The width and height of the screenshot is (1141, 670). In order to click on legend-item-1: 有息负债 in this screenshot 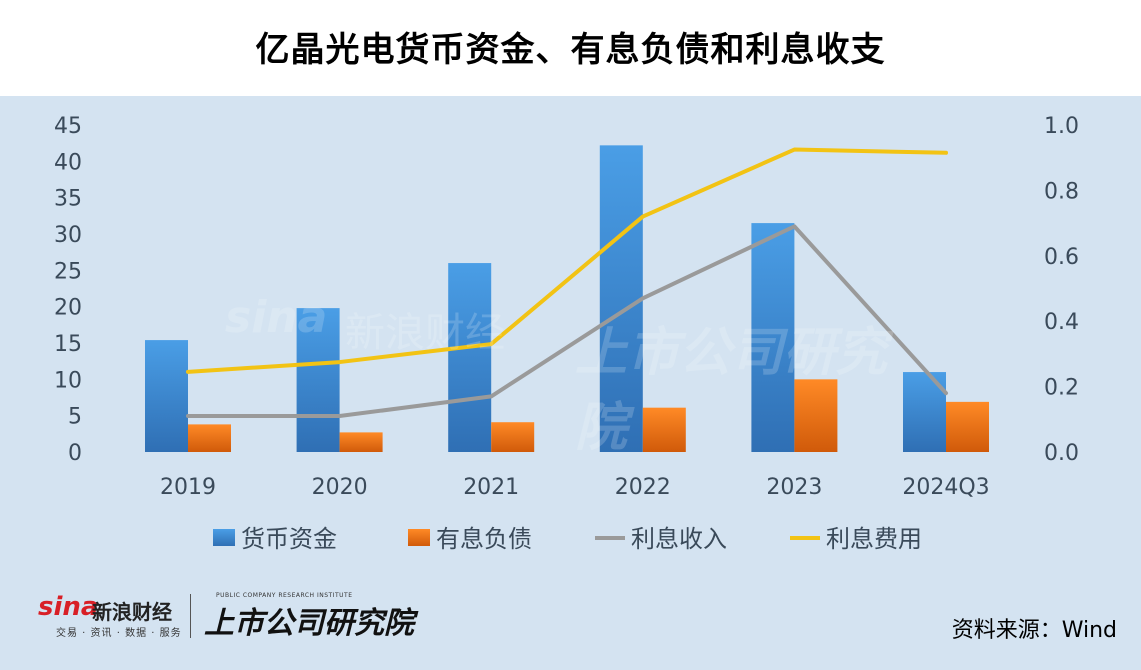, I will do `click(470, 539)`.